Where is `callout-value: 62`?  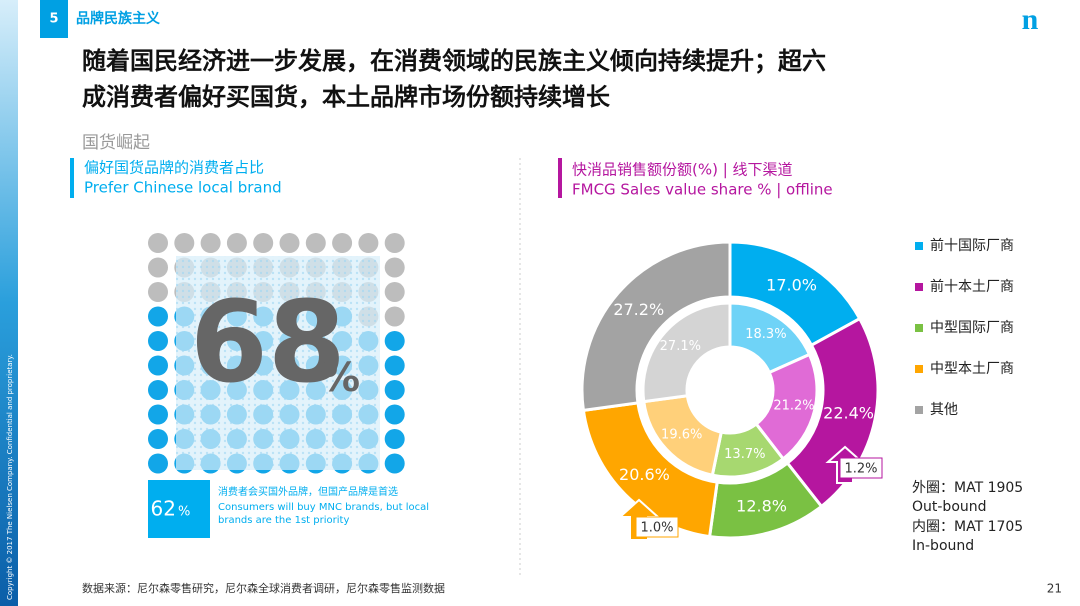
callout-value: 62 is located at coordinates (163, 509).